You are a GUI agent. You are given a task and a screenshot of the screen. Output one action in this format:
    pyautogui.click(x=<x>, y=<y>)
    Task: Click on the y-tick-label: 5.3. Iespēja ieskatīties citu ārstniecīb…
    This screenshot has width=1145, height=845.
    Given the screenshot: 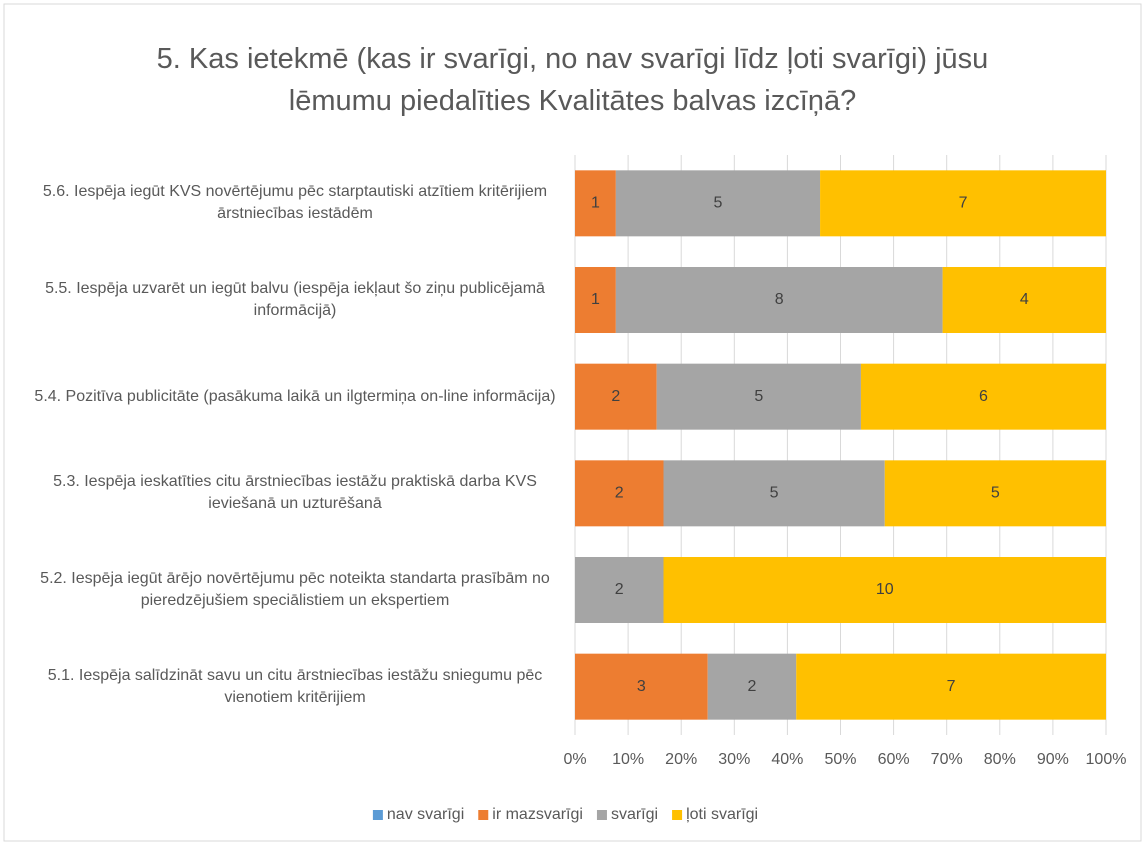 What is the action you would take?
    pyautogui.click(x=295, y=493)
    